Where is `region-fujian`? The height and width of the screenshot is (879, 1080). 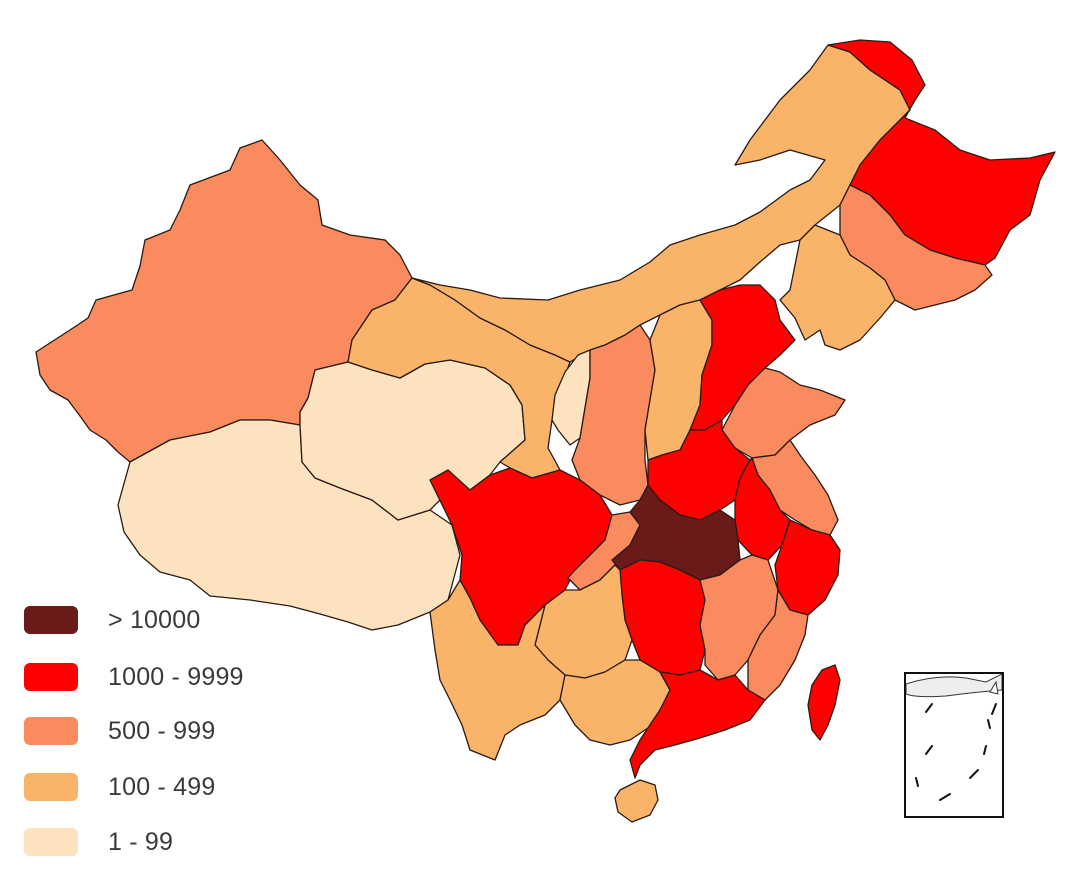 region-fujian is located at coordinates (778, 645).